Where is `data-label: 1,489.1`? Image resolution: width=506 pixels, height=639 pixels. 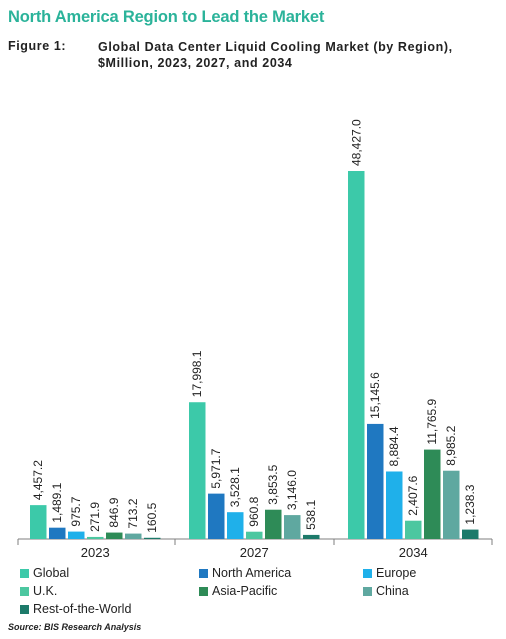
data-label: 1,489.1 is located at coordinates (57, 502).